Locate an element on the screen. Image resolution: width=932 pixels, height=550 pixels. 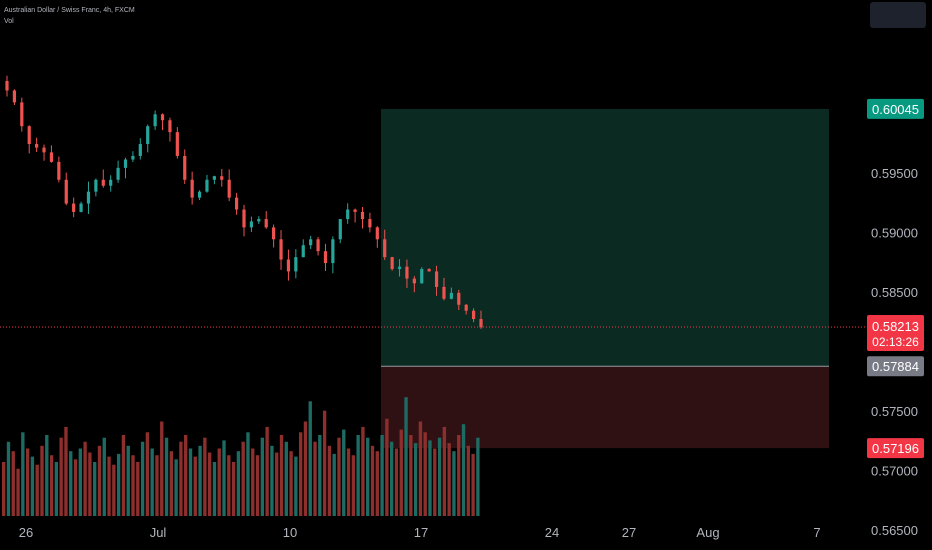
y-tick-label: 0.58500 is located at coordinates (894, 292).